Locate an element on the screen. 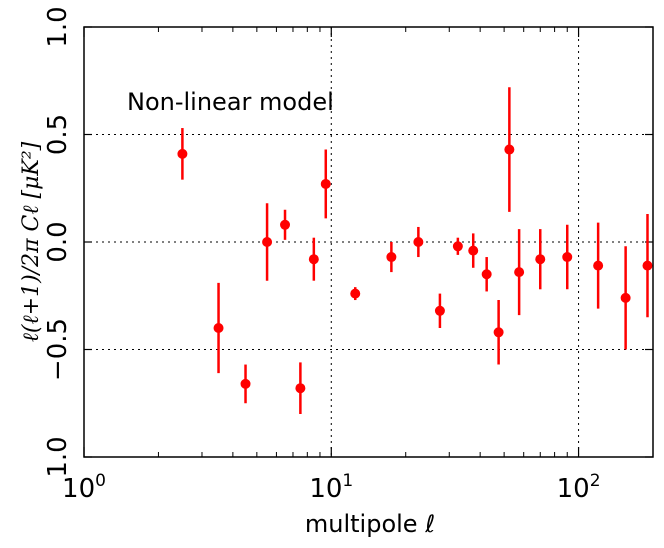 This screenshot has height=548, width=664. x-tick-label: 100 is located at coordinates (84, 487).